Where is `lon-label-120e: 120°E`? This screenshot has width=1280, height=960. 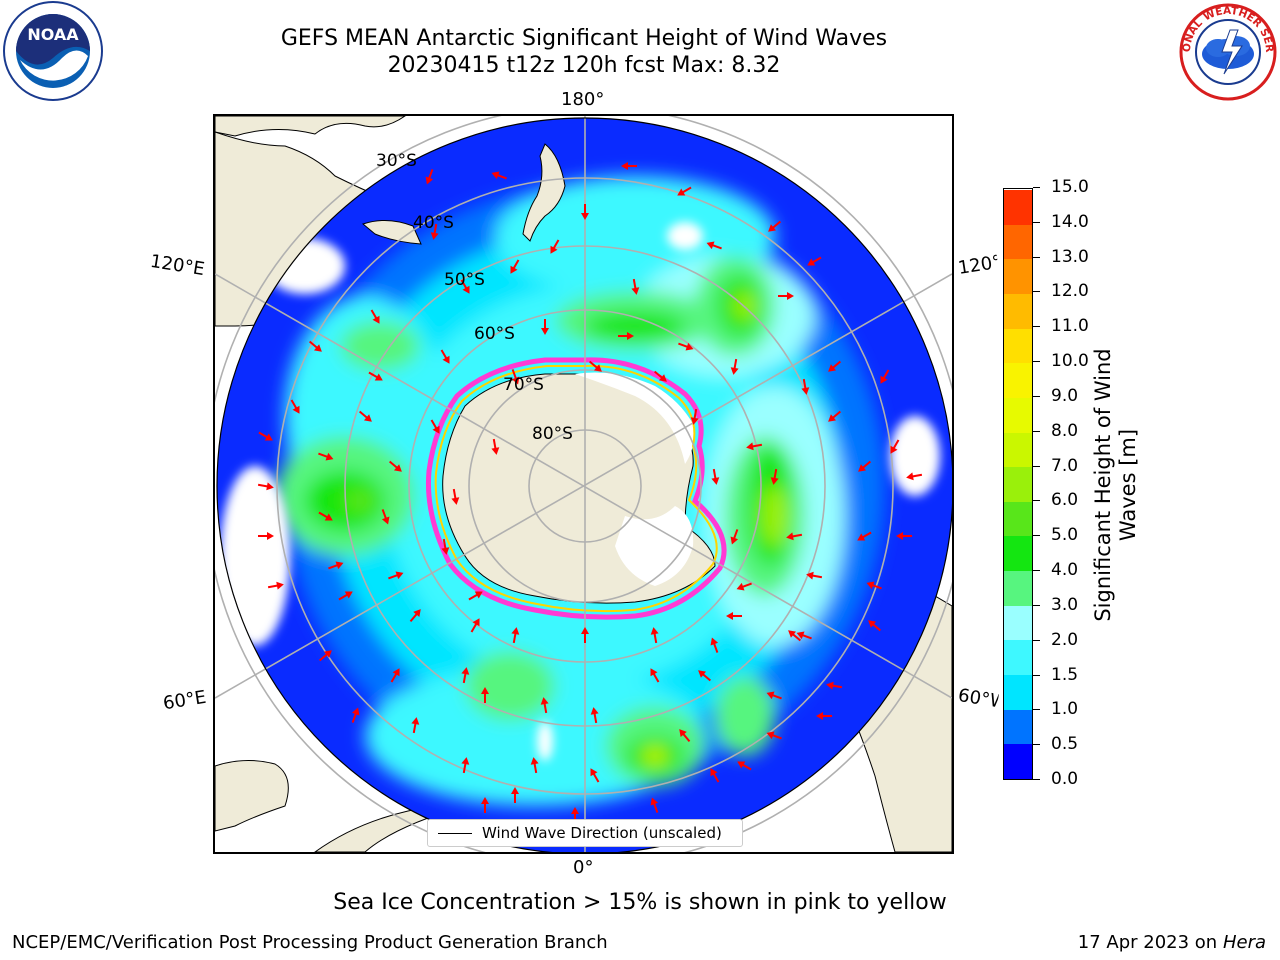 lon-label-120e: 120°E is located at coordinates (177, 265).